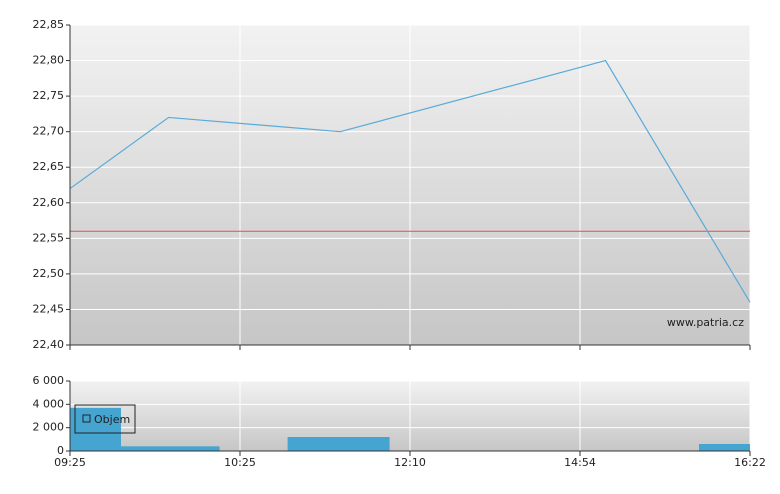 The image size is (780, 494). I want to click on x-tick-label: 10:25, so click(240, 462).